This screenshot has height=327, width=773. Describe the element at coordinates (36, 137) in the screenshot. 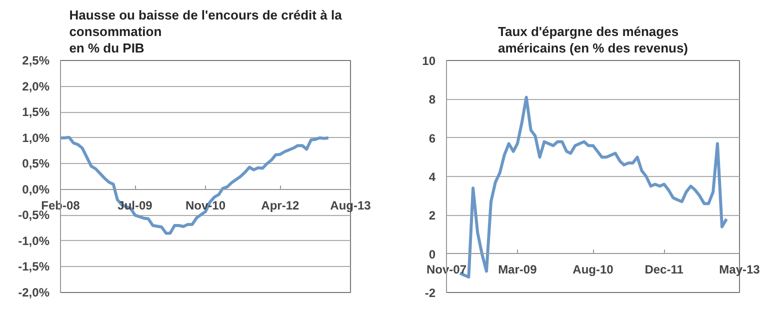

I see `y-tick-label: 1,0%` at that location.